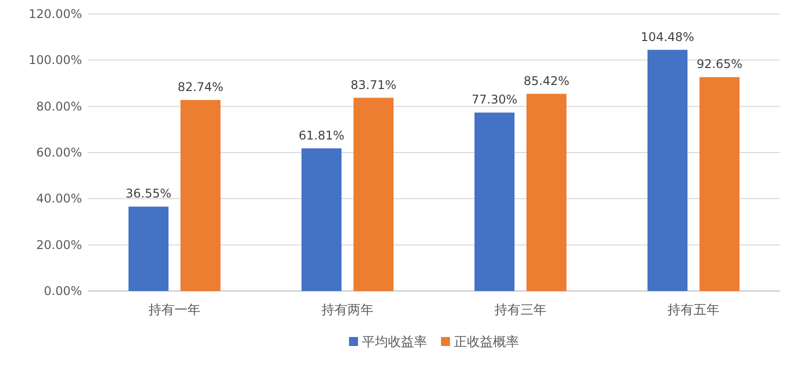  I want to click on y-tick-label: 120.00%, so click(55, 14).